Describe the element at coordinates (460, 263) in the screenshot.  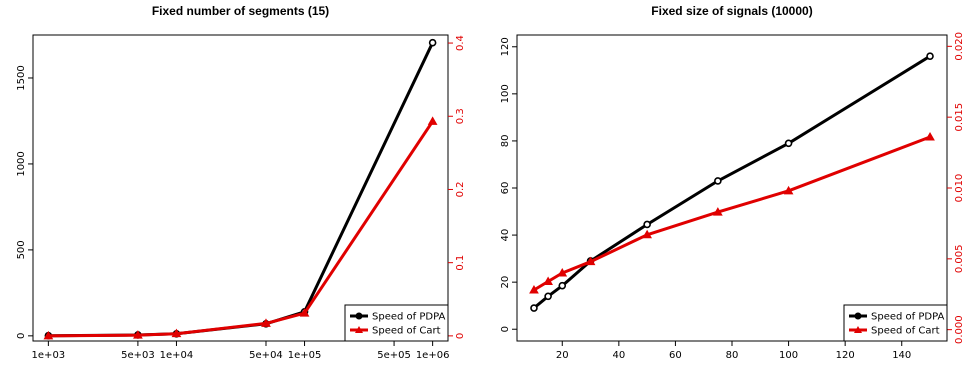
I see `y-right-tick-label: 0.1` at that location.